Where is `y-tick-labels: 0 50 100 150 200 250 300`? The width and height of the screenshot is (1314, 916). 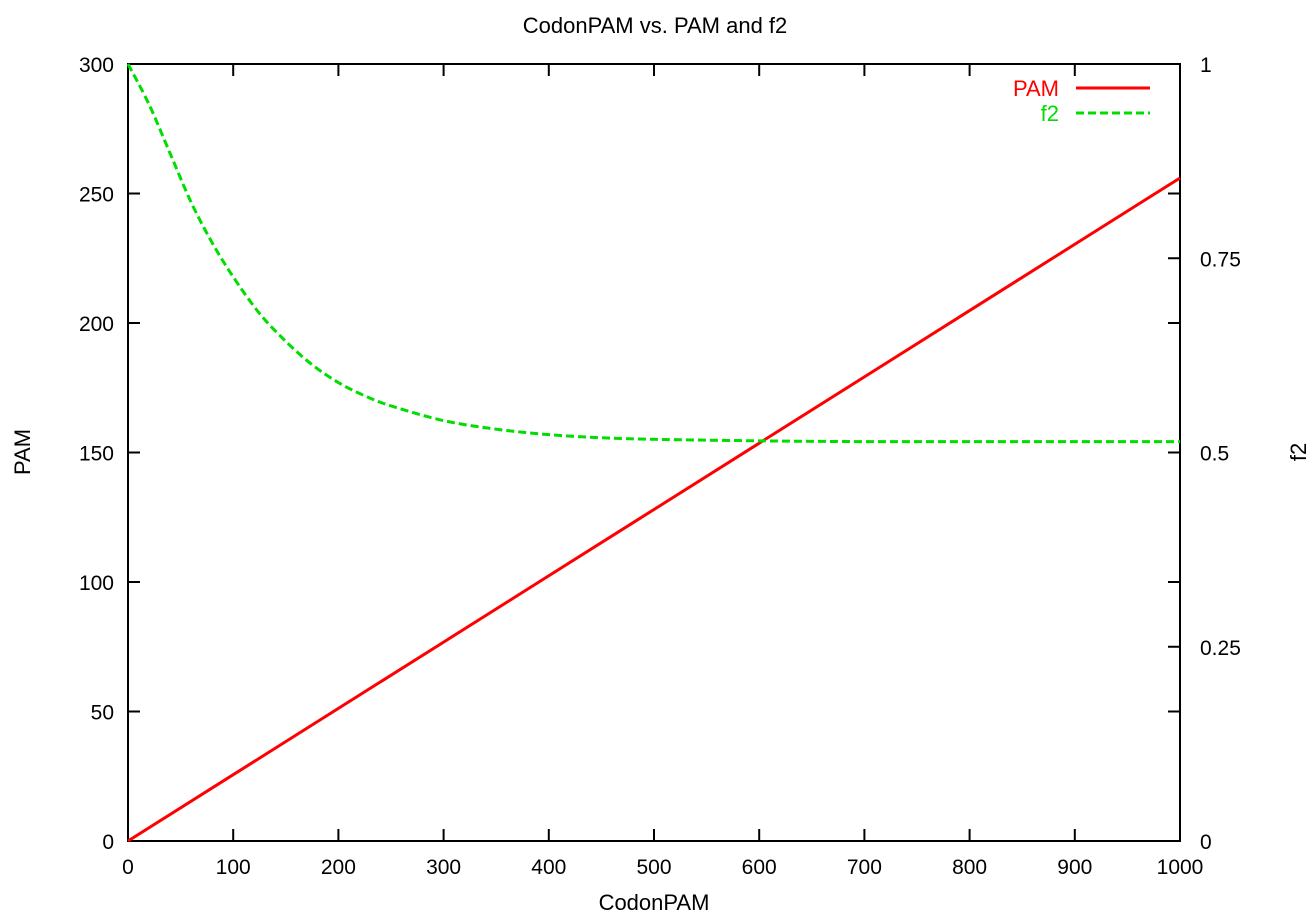 y-tick-labels: 0 50 100 150 200 250 300 is located at coordinates (96, 454).